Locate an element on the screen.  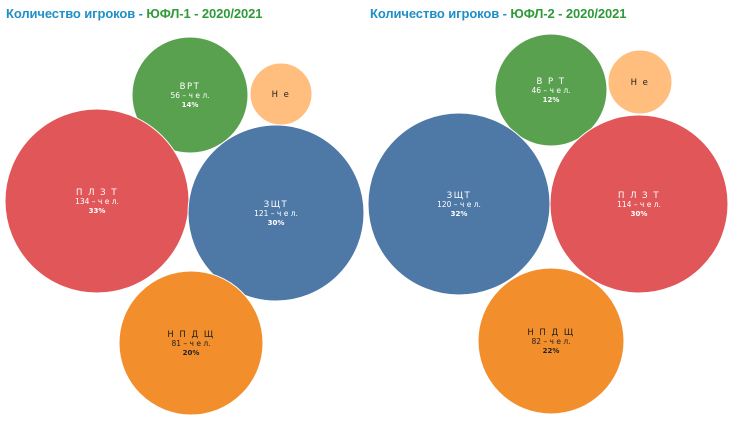
bubble-left-ne: Н е is located at coordinates (281, 94).